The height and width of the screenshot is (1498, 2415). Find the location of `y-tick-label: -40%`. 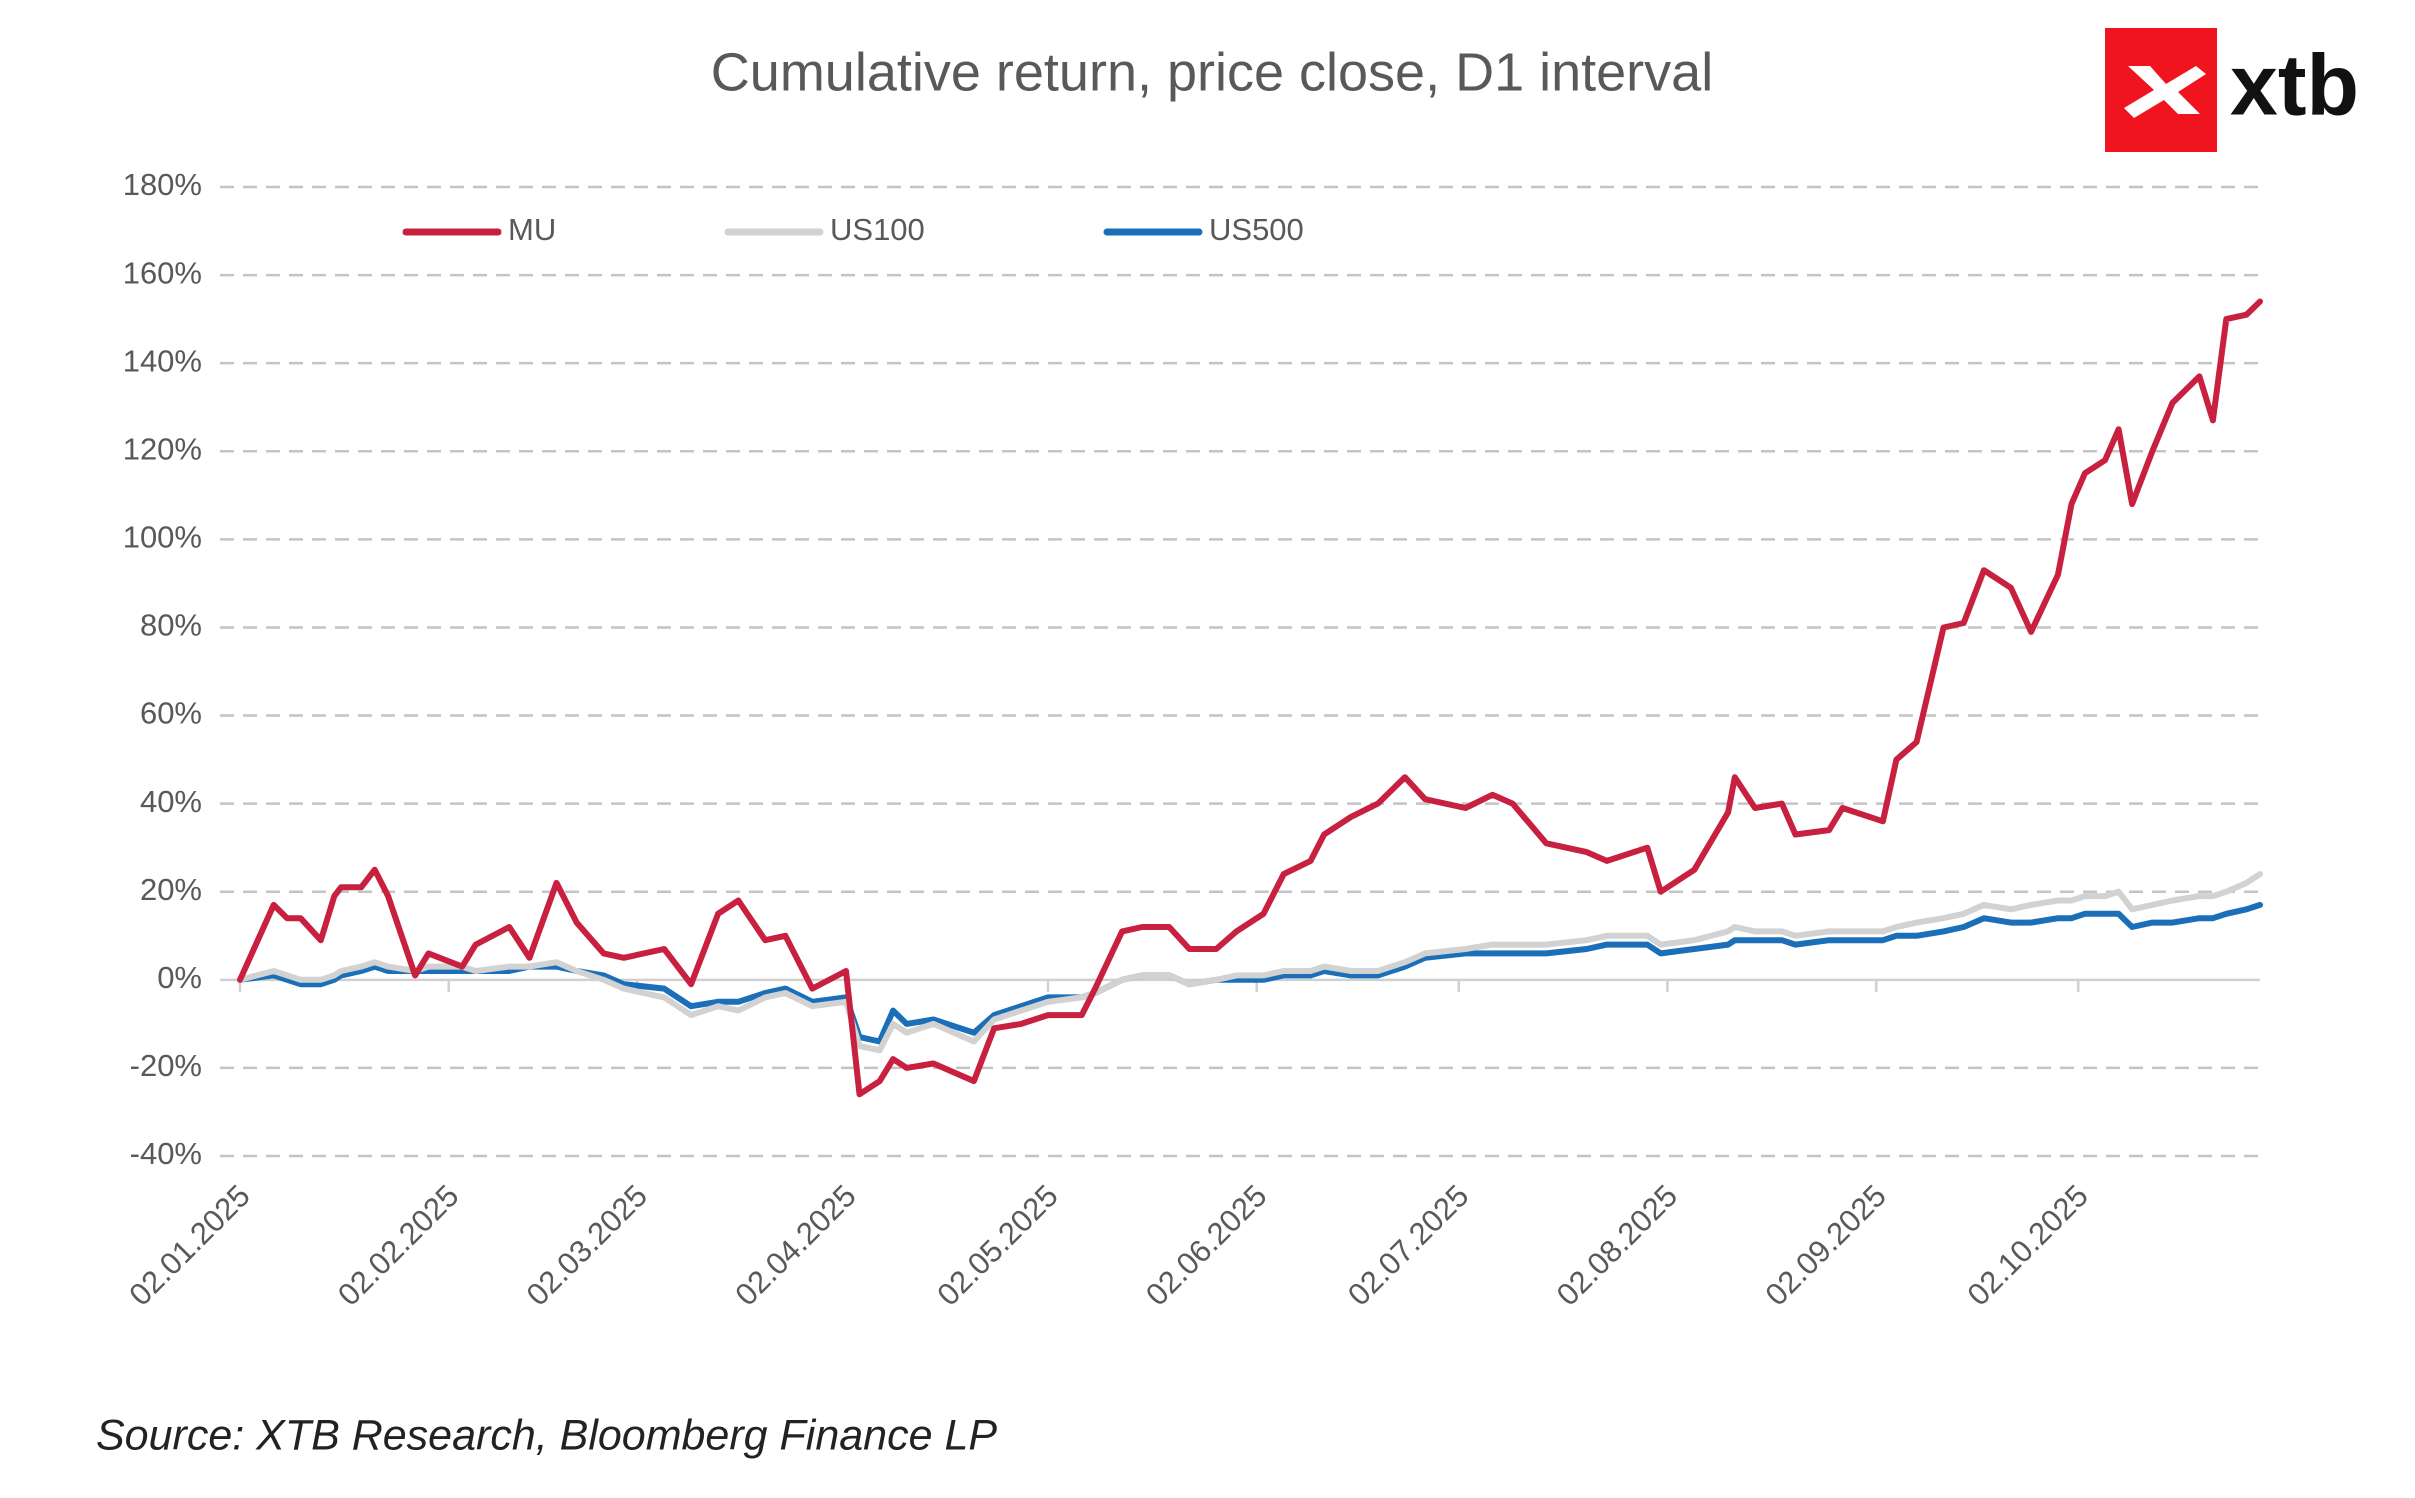

y-tick-label: -40% is located at coordinates (166, 1153).